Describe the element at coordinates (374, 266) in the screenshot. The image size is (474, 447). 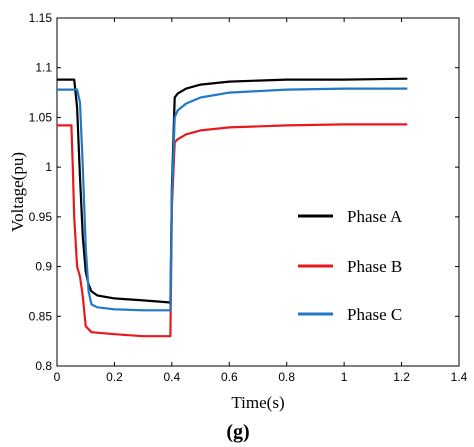
I see `legend-label: Phase B` at that location.